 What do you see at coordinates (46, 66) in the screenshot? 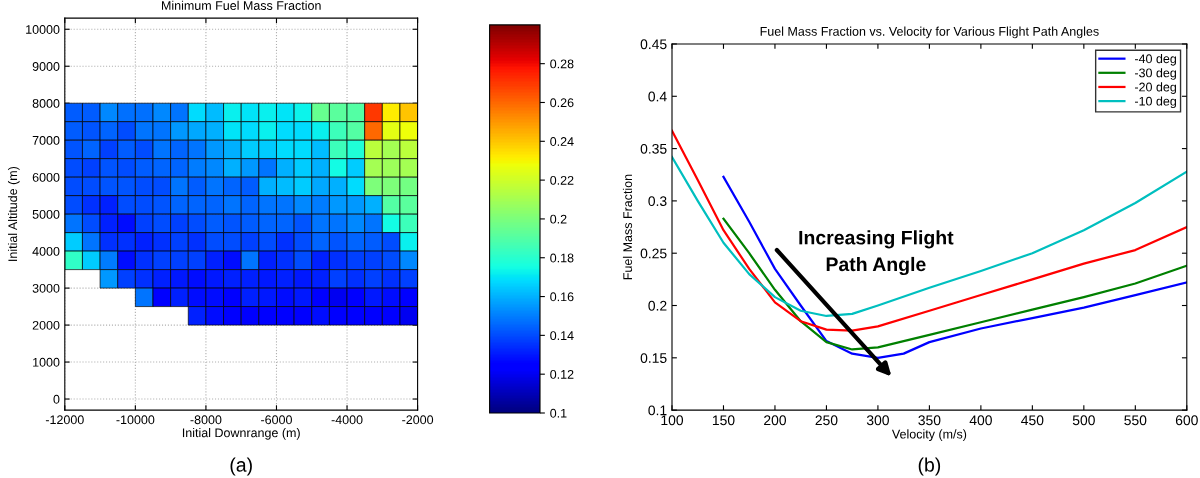
I see `y-tick-label: 9000` at bounding box center [46, 66].